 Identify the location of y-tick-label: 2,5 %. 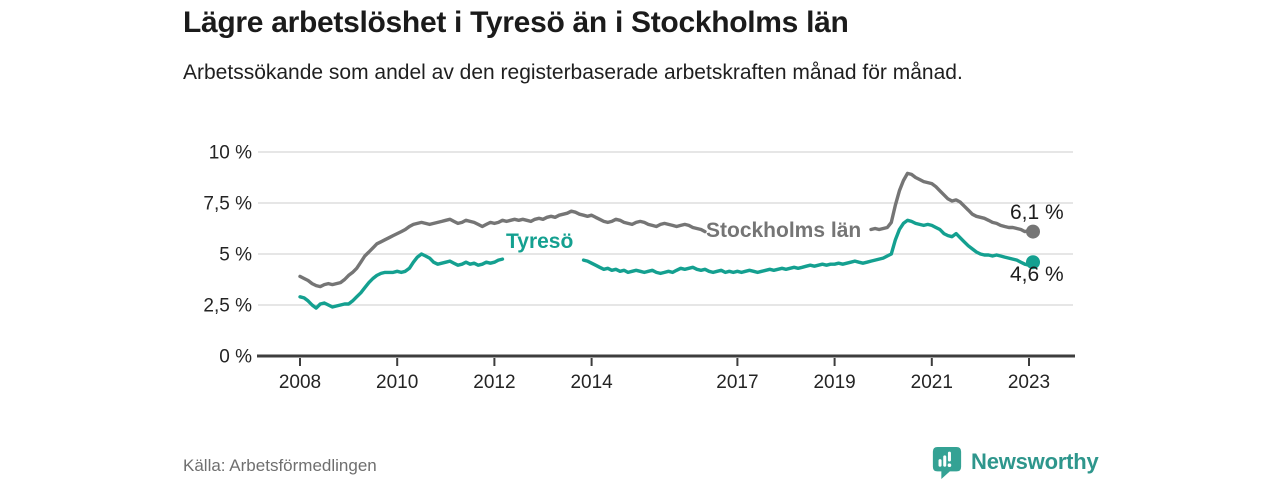
(227, 306).